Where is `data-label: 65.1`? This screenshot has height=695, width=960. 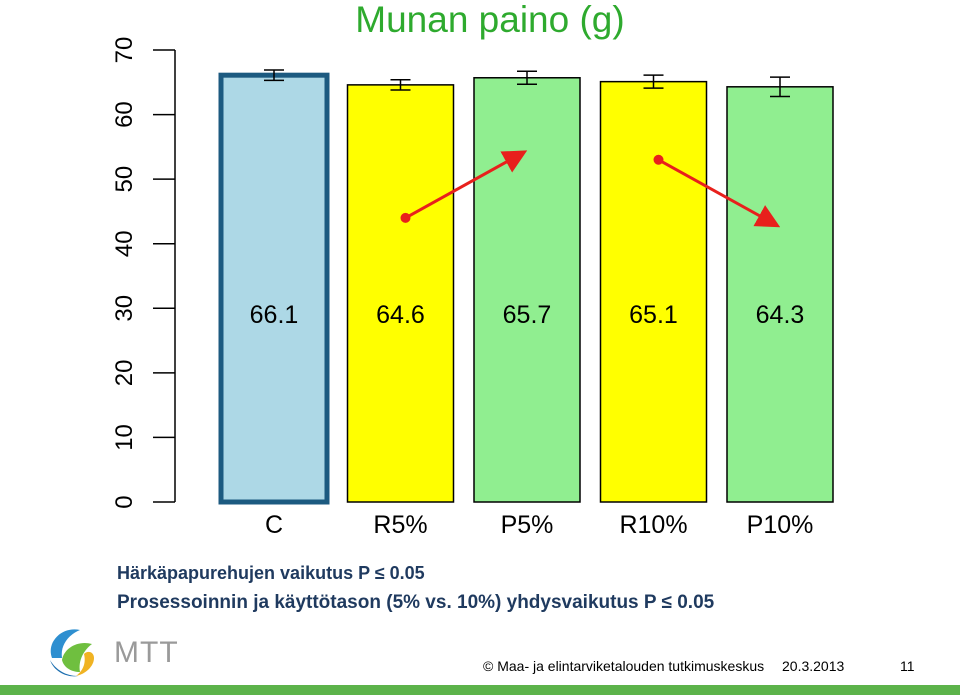 data-label: 65.1 is located at coordinates (653, 315).